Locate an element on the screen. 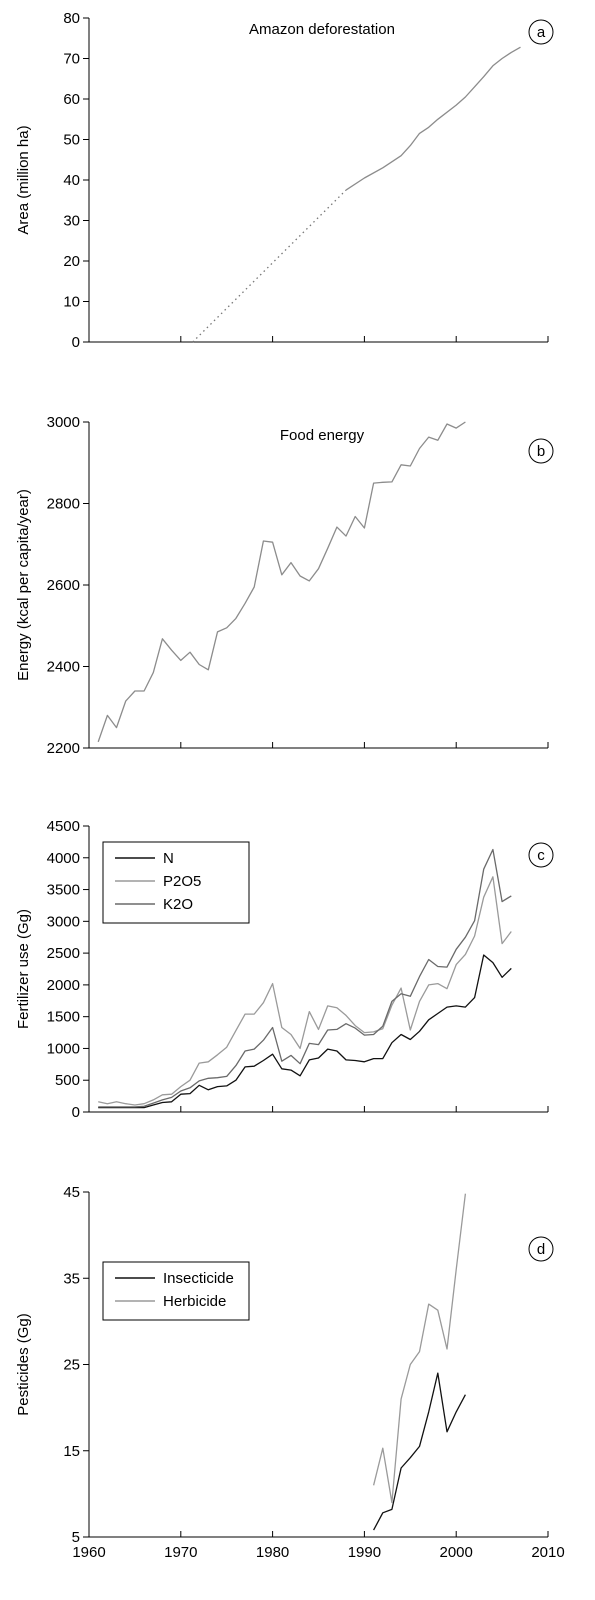 This screenshot has width=595, height=1600. y-tick-label: 500 is located at coordinates (67, 1080).